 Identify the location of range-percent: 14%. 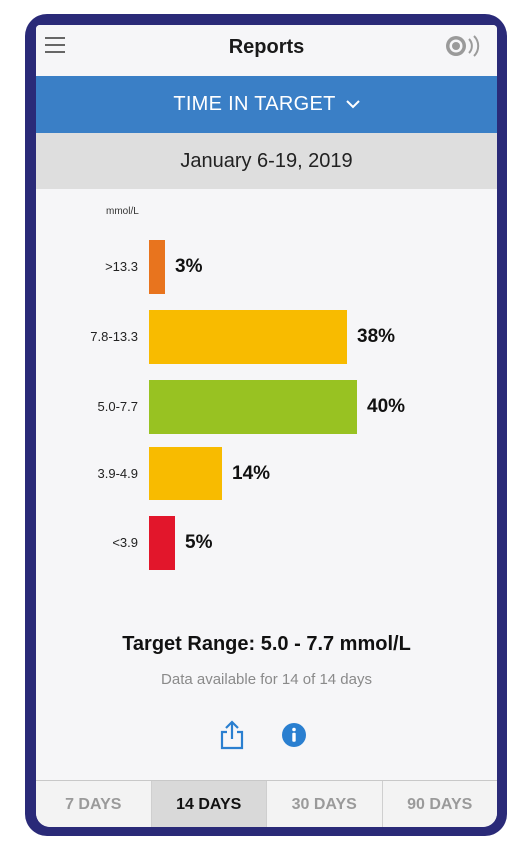
(251, 473).